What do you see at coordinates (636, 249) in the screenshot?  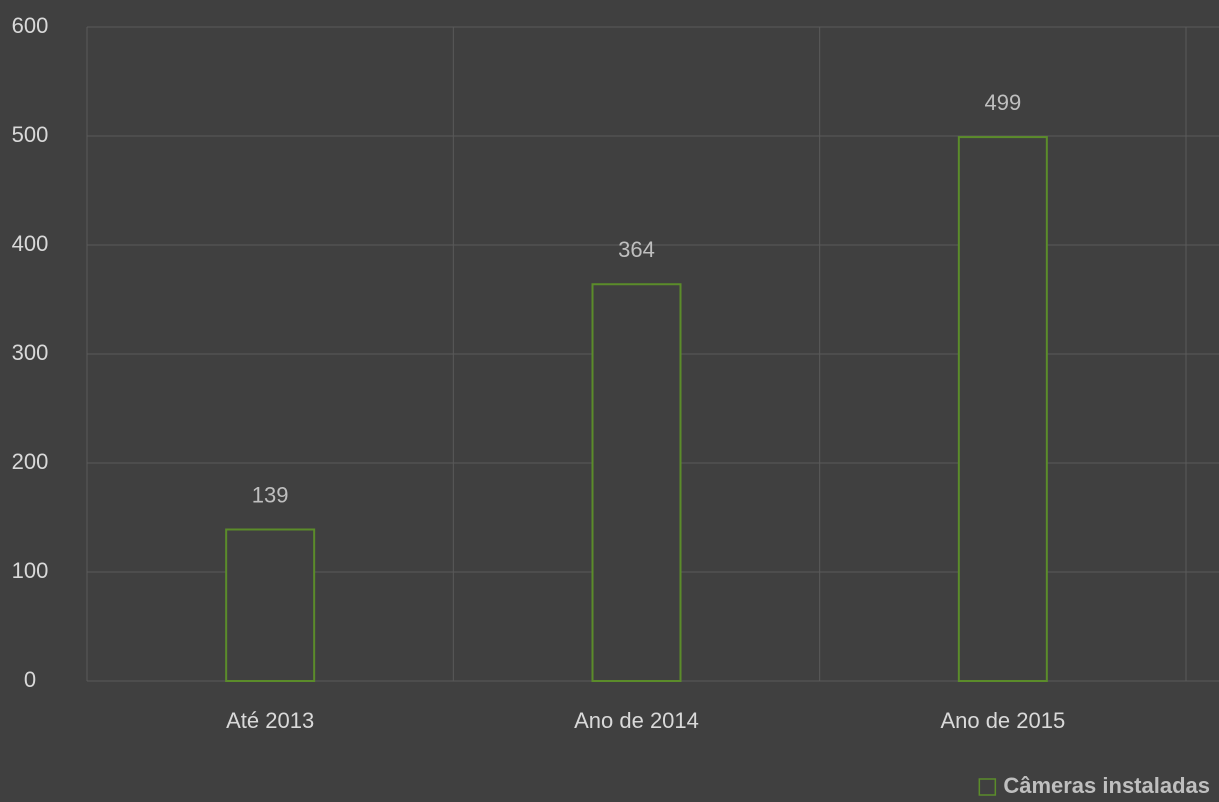 I see `data-label: 364` at bounding box center [636, 249].